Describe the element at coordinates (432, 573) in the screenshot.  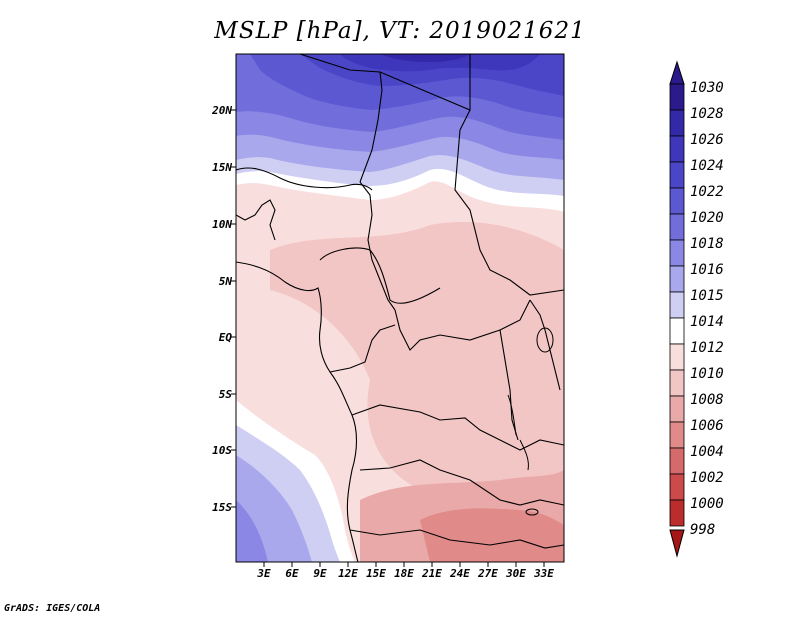
I see `lon-label-21e: 21E` at that location.